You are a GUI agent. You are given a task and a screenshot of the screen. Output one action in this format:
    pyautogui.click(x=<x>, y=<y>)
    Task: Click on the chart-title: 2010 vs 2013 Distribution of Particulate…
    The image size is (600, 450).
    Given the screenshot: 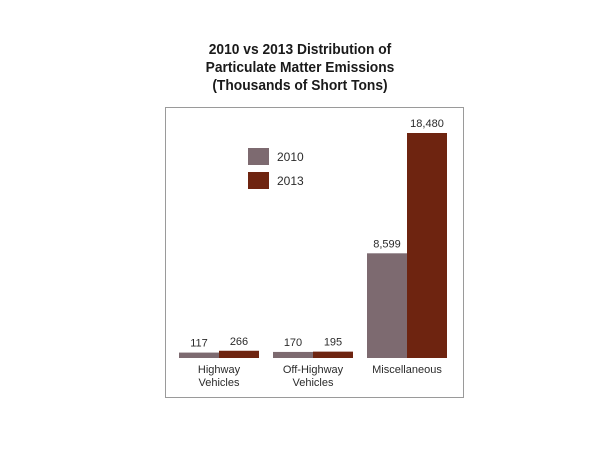 What is the action you would take?
    pyautogui.click(x=300, y=68)
    